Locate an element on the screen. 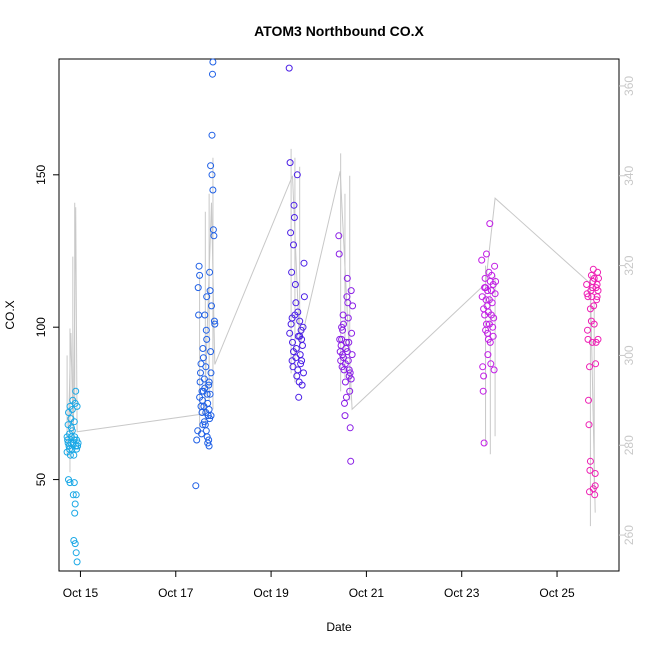 The image size is (650, 650). x-tick-label: Oct 19 is located at coordinates (271, 593).